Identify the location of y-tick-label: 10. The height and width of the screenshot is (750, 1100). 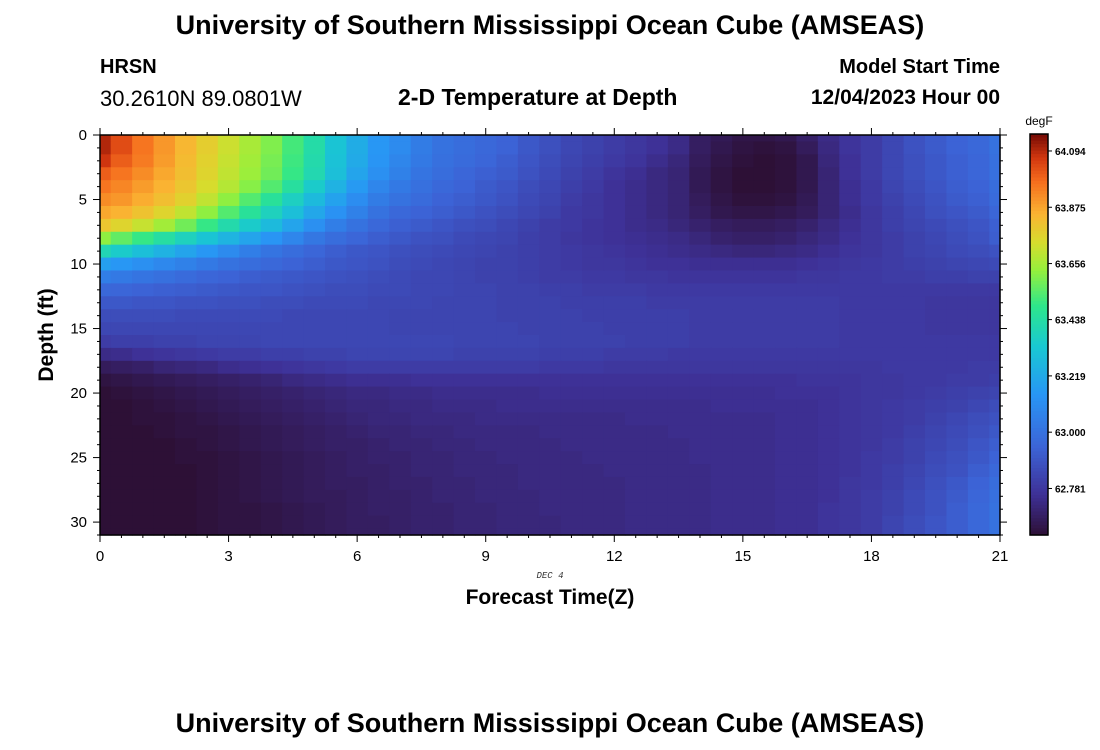
(78, 264).